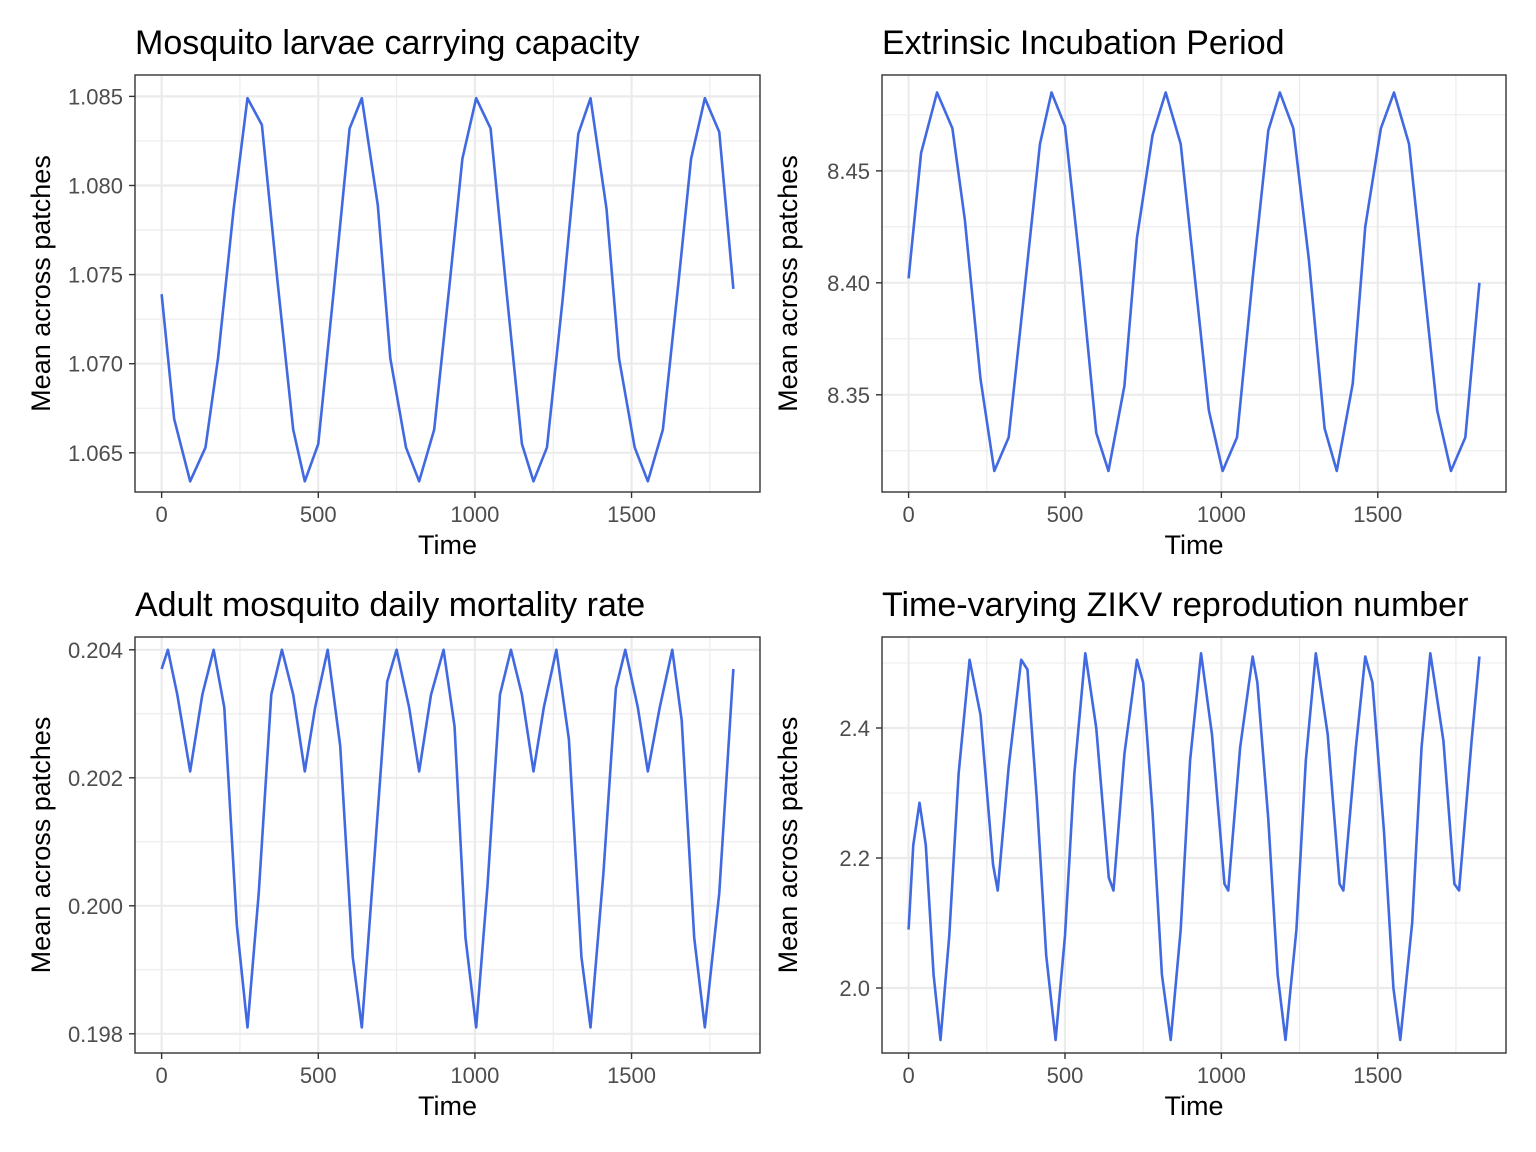  I want to click on y-tick-label: 1.075, so click(95, 275).